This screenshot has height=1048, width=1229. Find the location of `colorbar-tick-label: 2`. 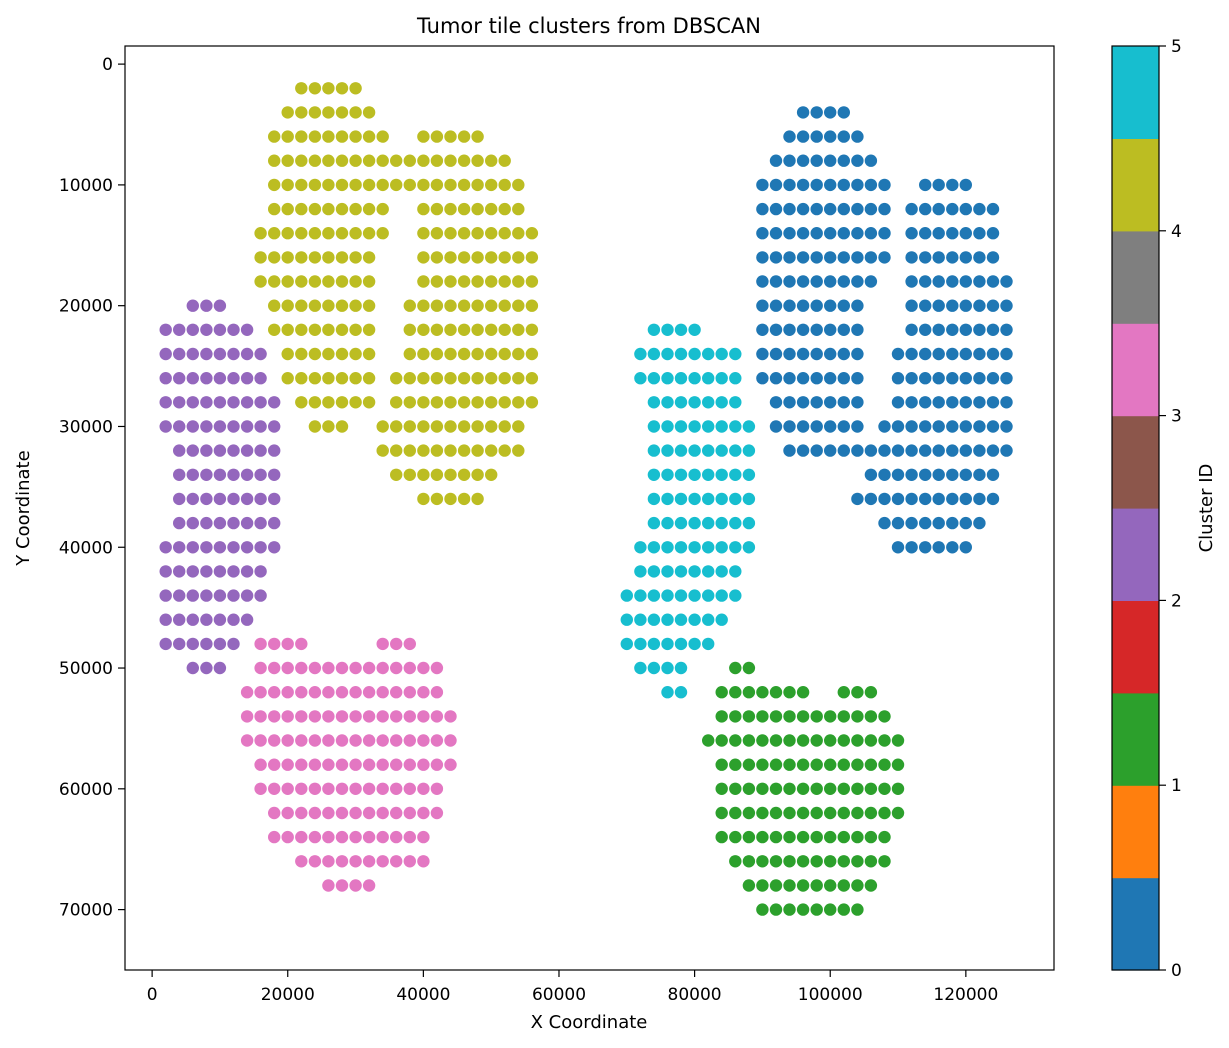

colorbar-tick-label: 2 is located at coordinates (1176, 601).